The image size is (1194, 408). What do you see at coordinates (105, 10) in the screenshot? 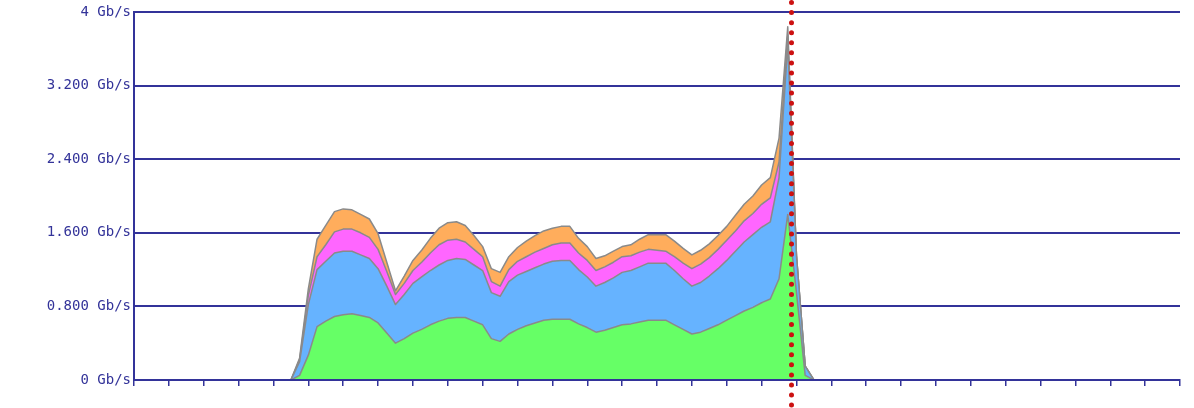
I see `y-tick-label: 4 Gb/s` at bounding box center [105, 10].